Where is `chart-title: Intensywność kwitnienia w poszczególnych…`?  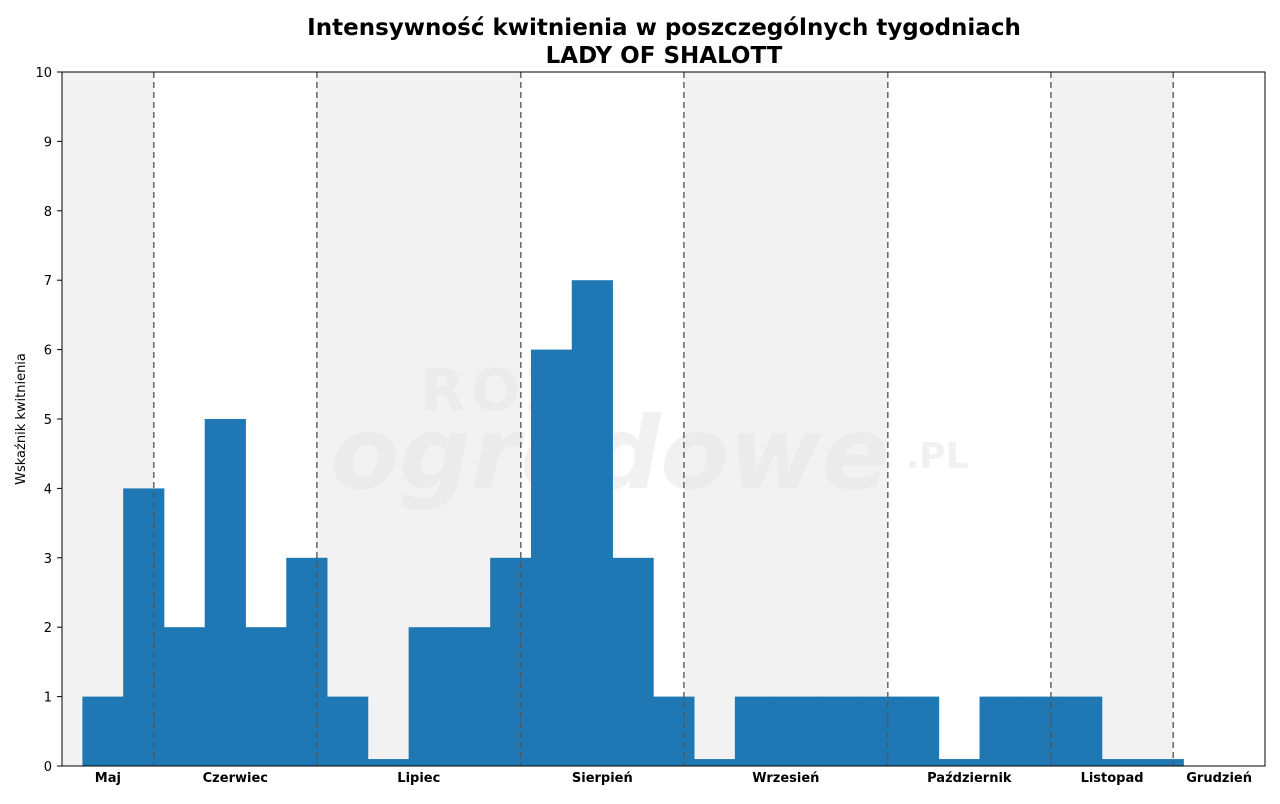 chart-title: Intensywność kwitnienia w poszczególnych… is located at coordinates (664, 28).